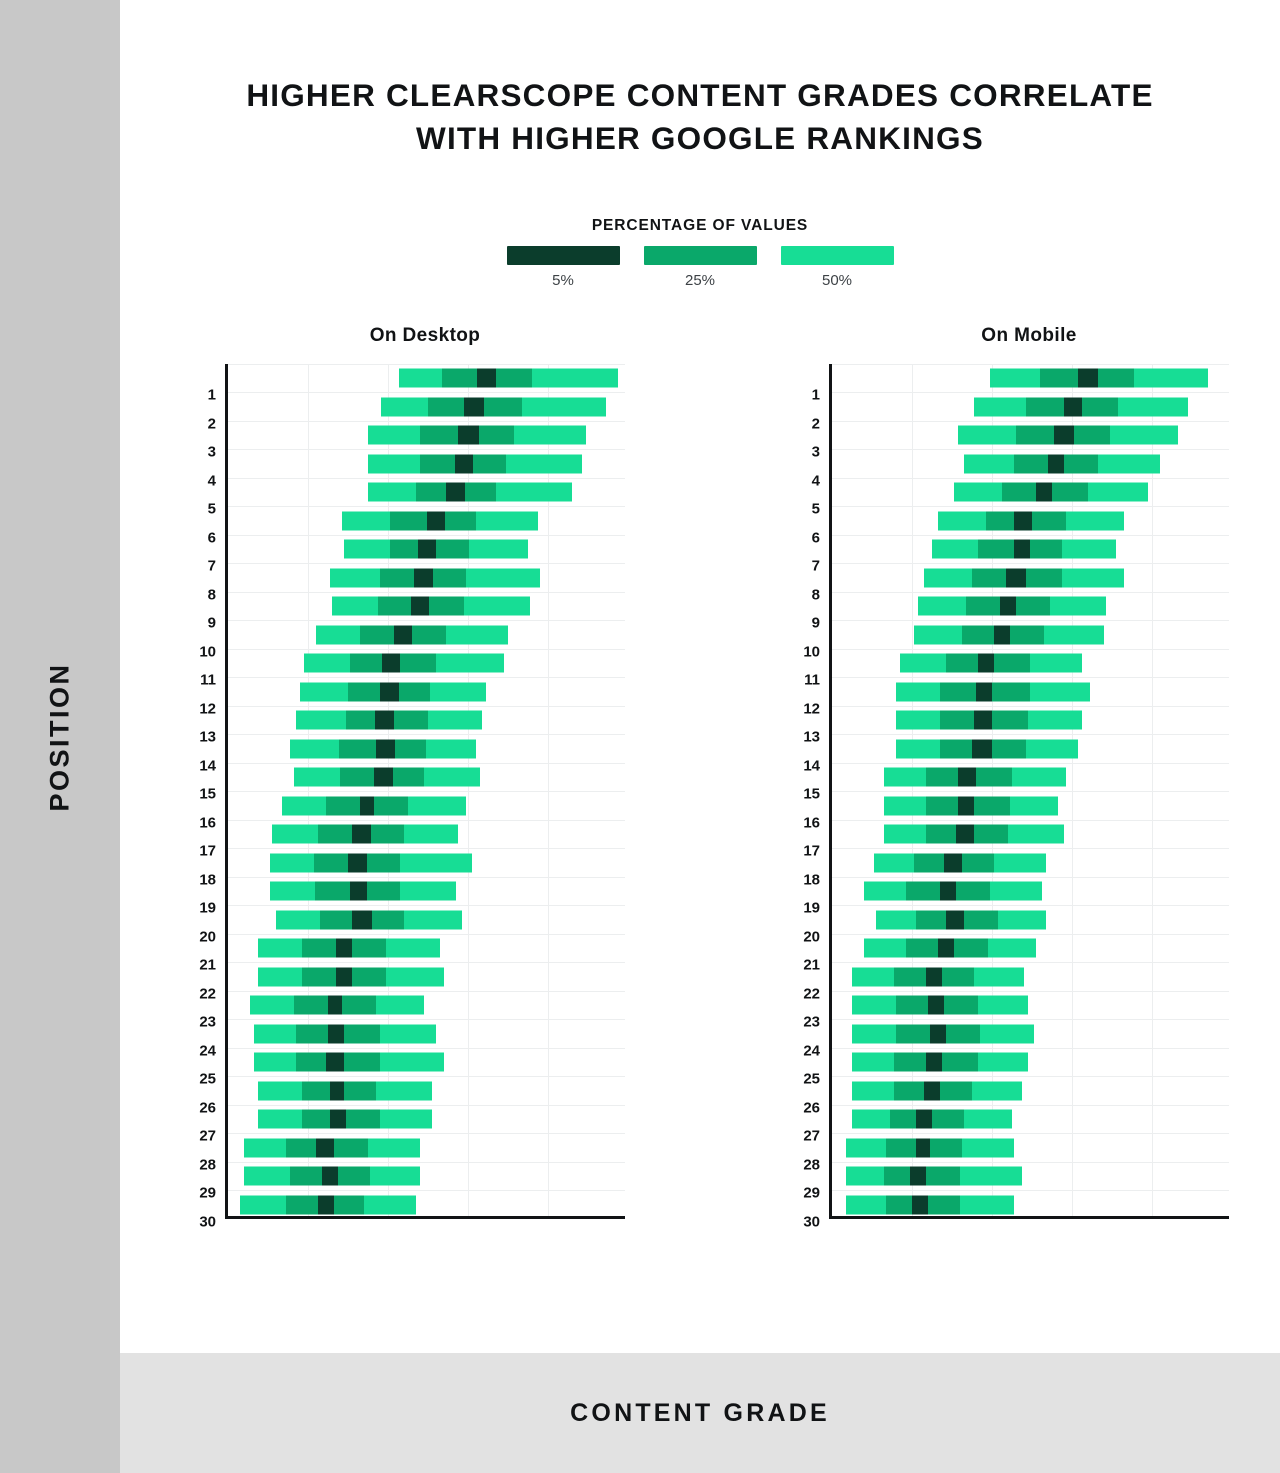 The height and width of the screenshot is (1473, 1280). Describe the element at coordinates (811, 880) in the screenshot. I see `y-tick-label: 18` at that location.